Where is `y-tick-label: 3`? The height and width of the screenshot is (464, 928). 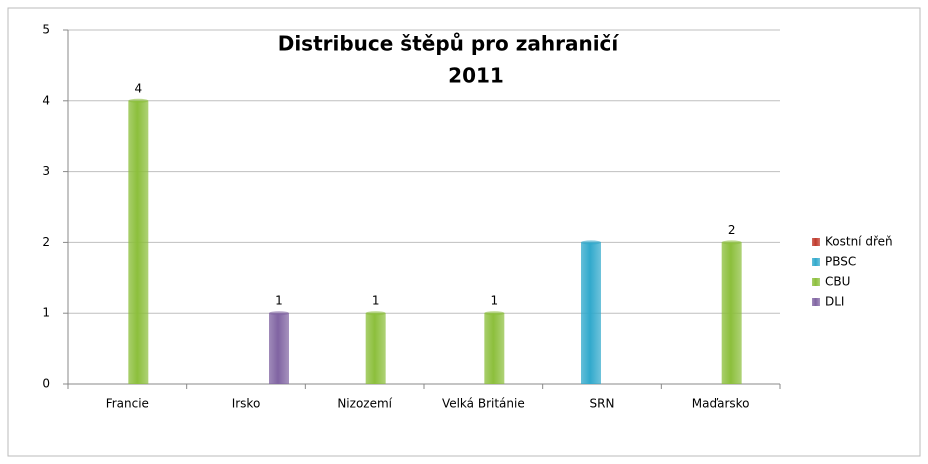 y-tick-label: 3 is located at coordinates (46, 171).